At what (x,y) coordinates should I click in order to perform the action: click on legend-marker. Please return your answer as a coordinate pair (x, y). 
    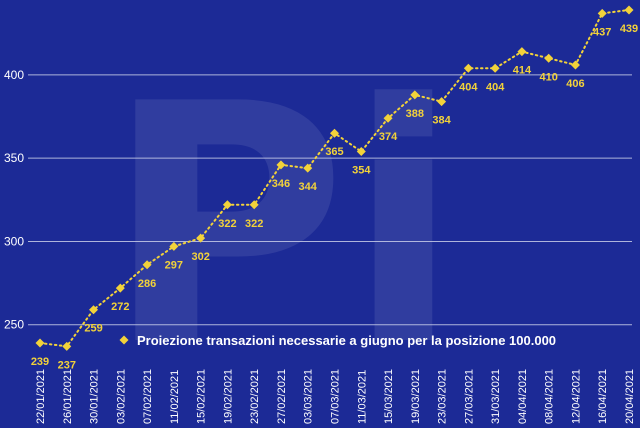
    Looking at the image, I should click on (124, 340).